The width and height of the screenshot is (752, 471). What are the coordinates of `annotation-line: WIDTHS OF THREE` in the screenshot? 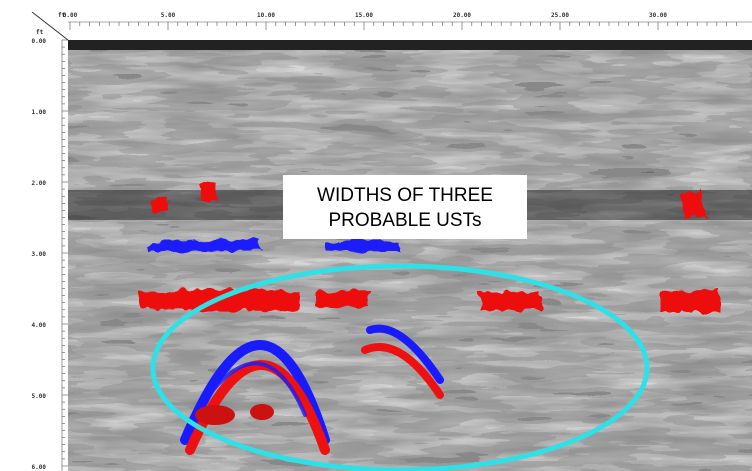 It's located at (405, 195).